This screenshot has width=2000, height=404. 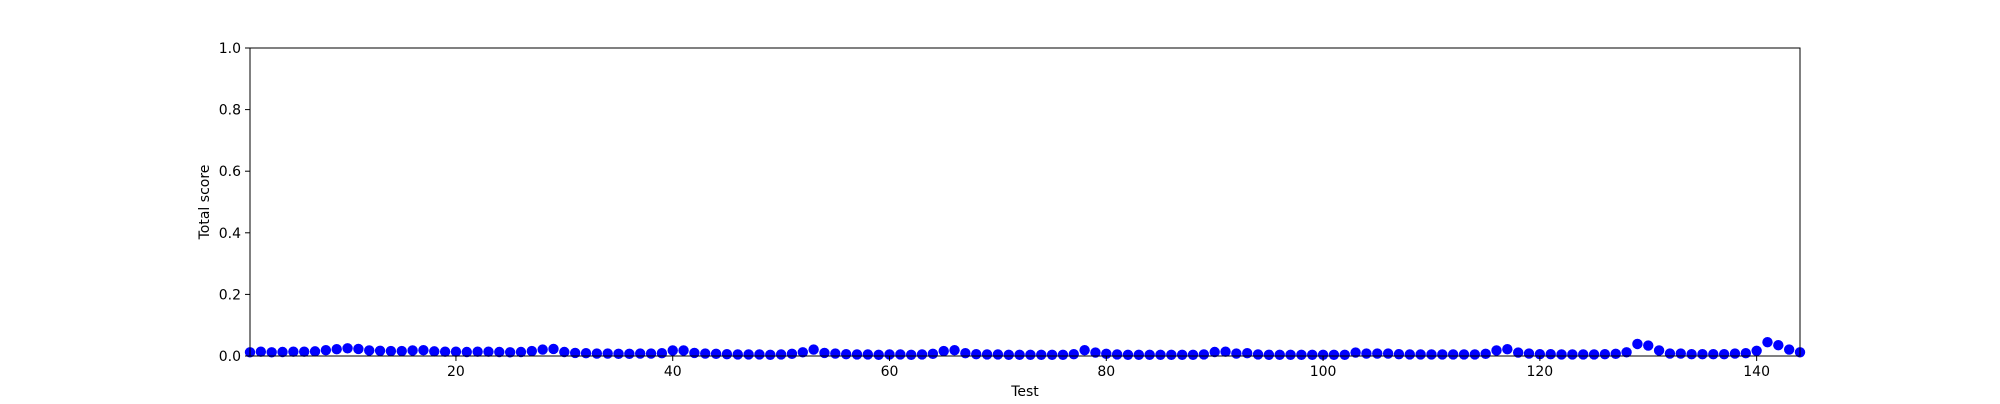 What do you see at coordinates (1025, 348) in the screenshot?
I see `data-points` at bounding box center [1025, 348].